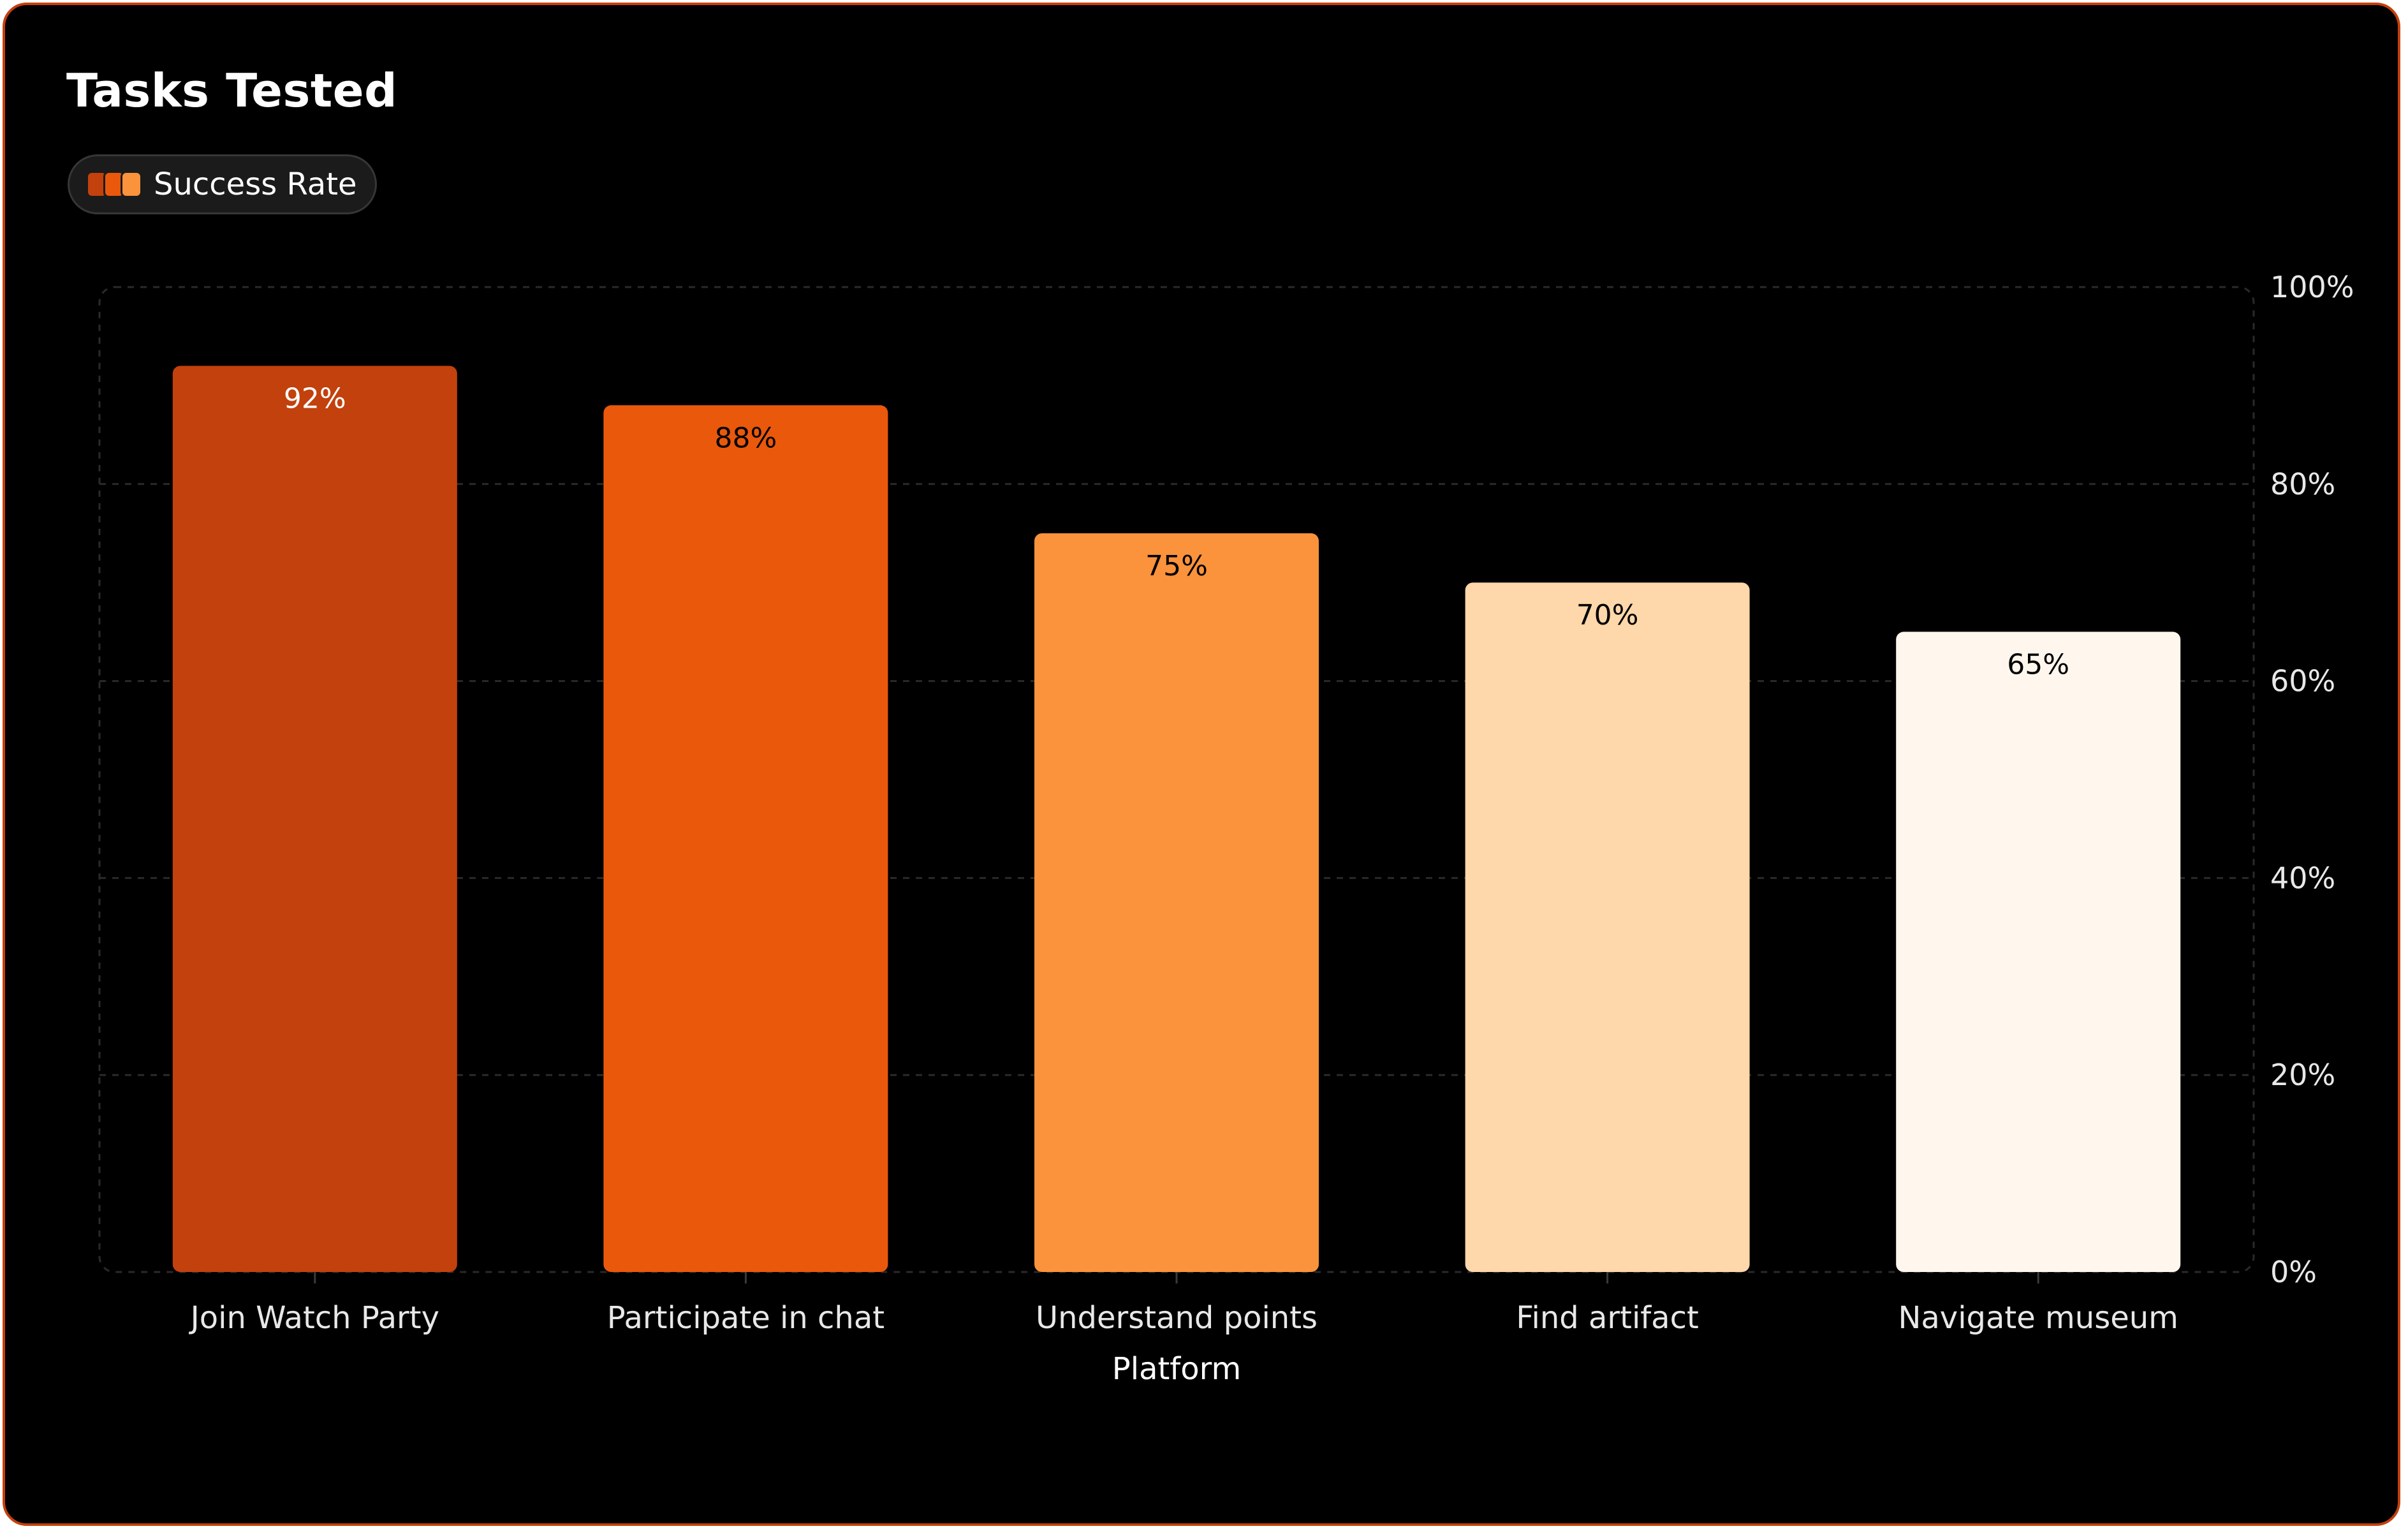  Describe the element at coordinates (255, 184) in the screenshot. I see `legend-label: Success Rate` at that location.